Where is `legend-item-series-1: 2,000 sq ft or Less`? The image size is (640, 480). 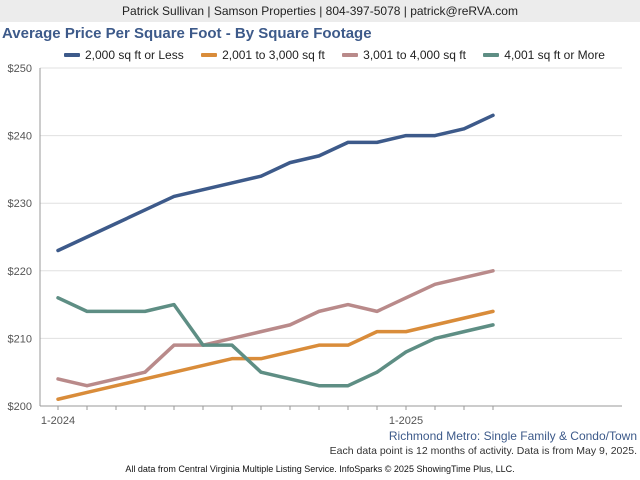 legend-item-series-1: 2,000 sq ft or Less is located at coordinates (124, 55).